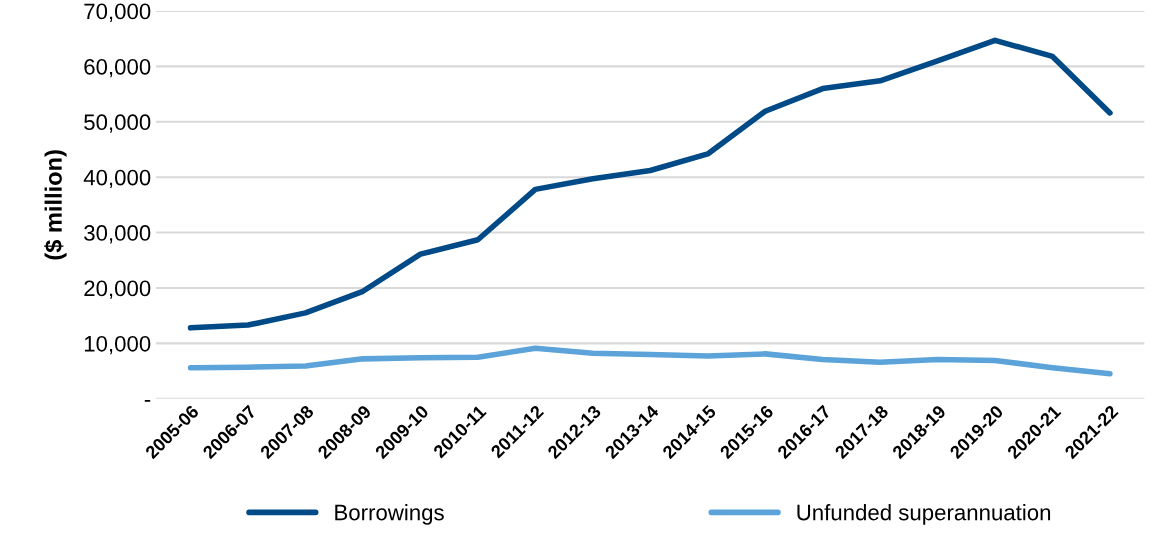 The image size is (1156, 550). Describe the element at coordinates (55, 205) in the screenshot. I see `y-axis-title: ($ million)` at that location.